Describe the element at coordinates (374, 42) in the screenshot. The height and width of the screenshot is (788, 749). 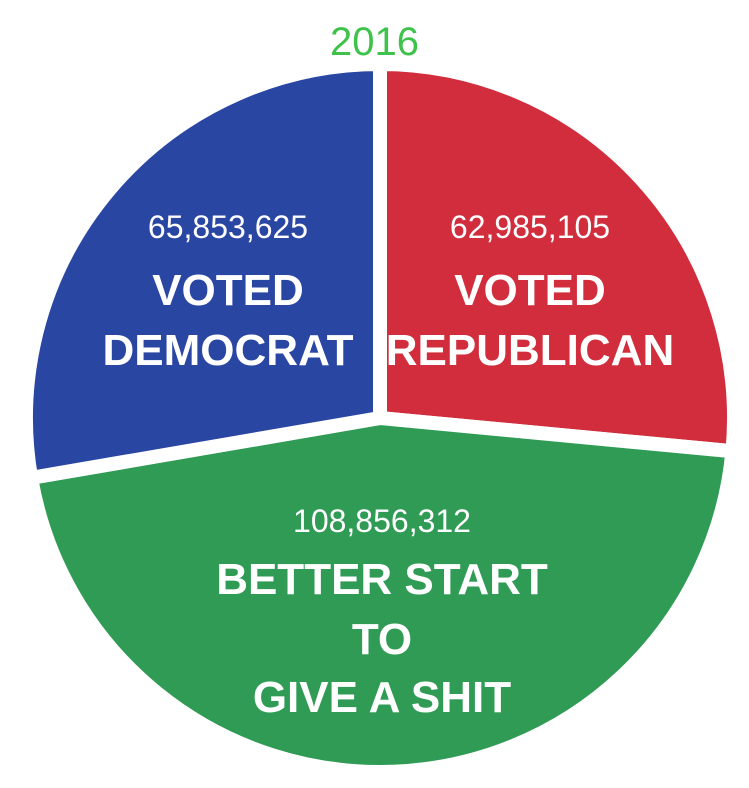
I see `chart-title: 2016` at that location.